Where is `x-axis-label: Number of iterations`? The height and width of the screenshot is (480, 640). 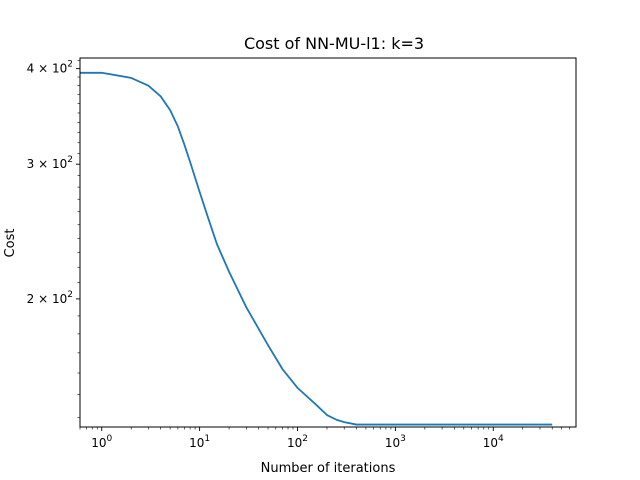
x-axis-label: Number of iterations is located at coordinates (328, 468).